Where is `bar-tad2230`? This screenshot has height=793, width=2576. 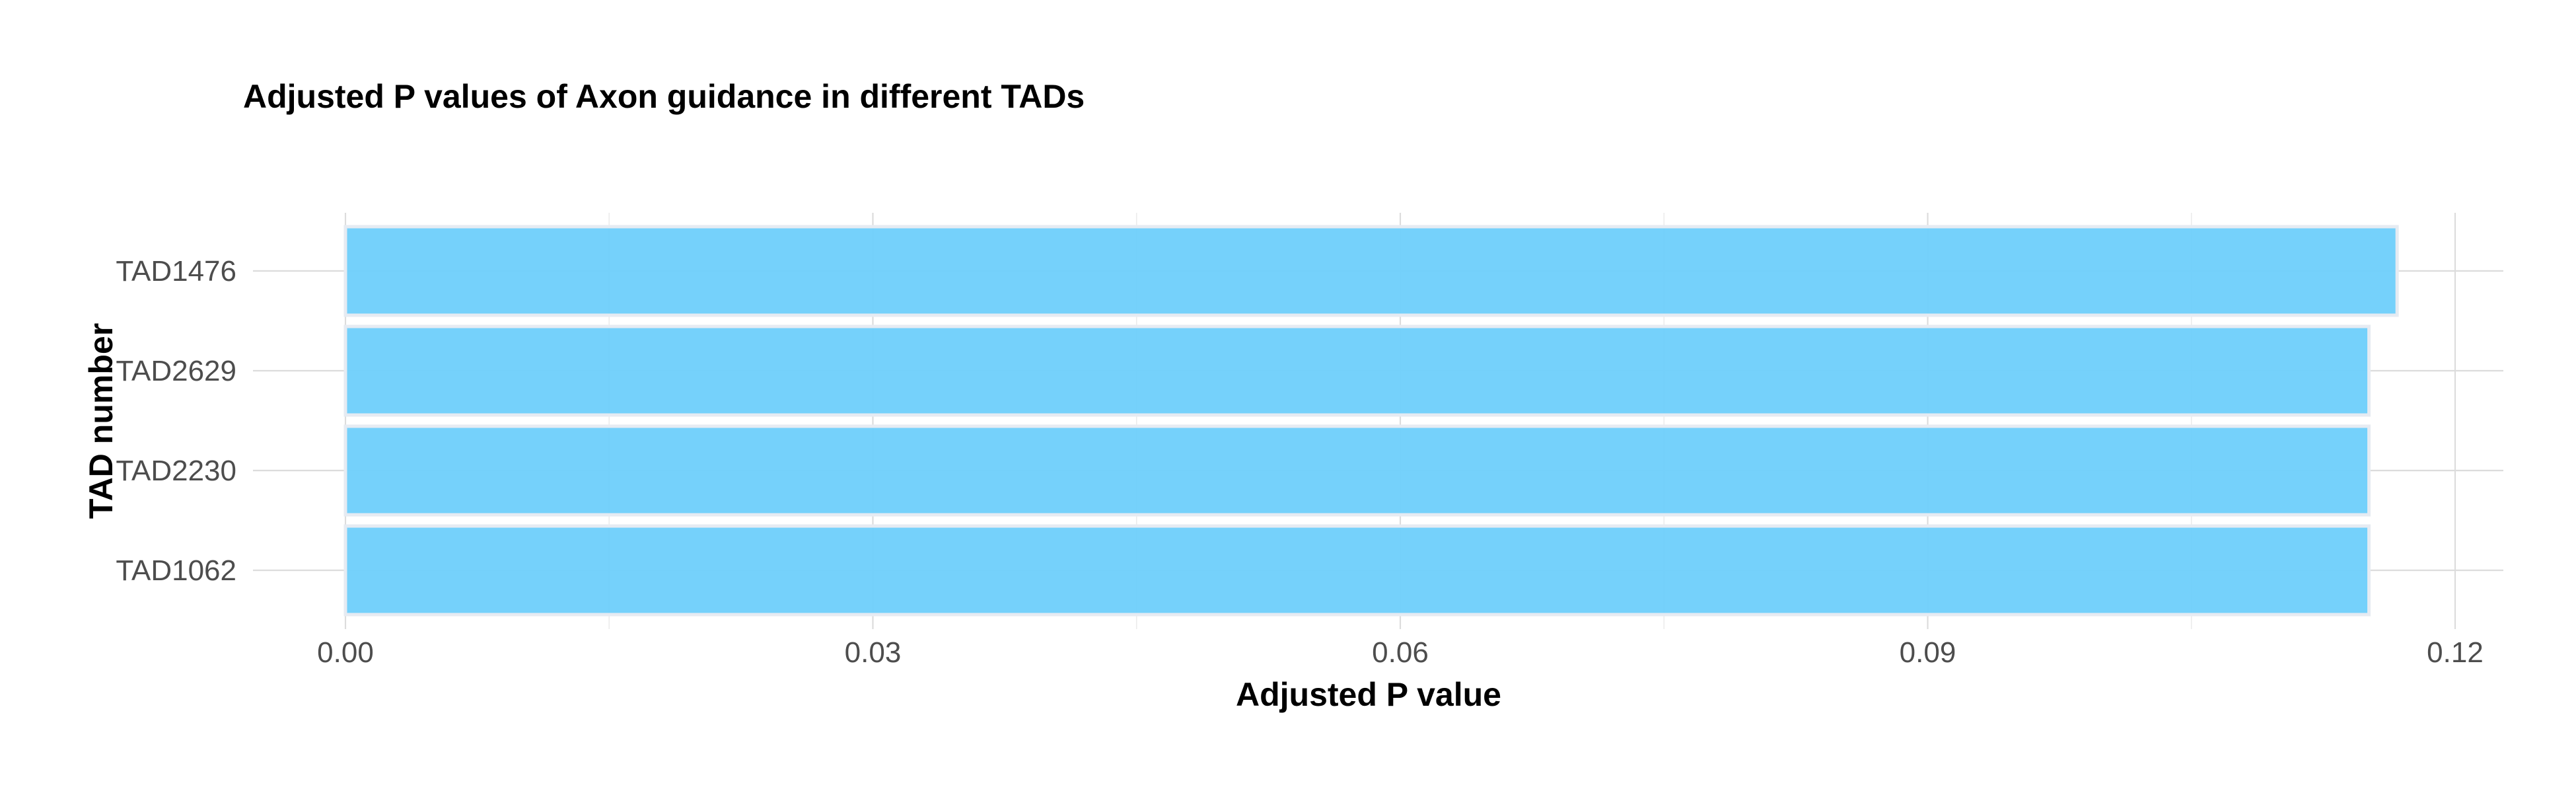 bar-tad2230 is located at coordinates (1357, 470).